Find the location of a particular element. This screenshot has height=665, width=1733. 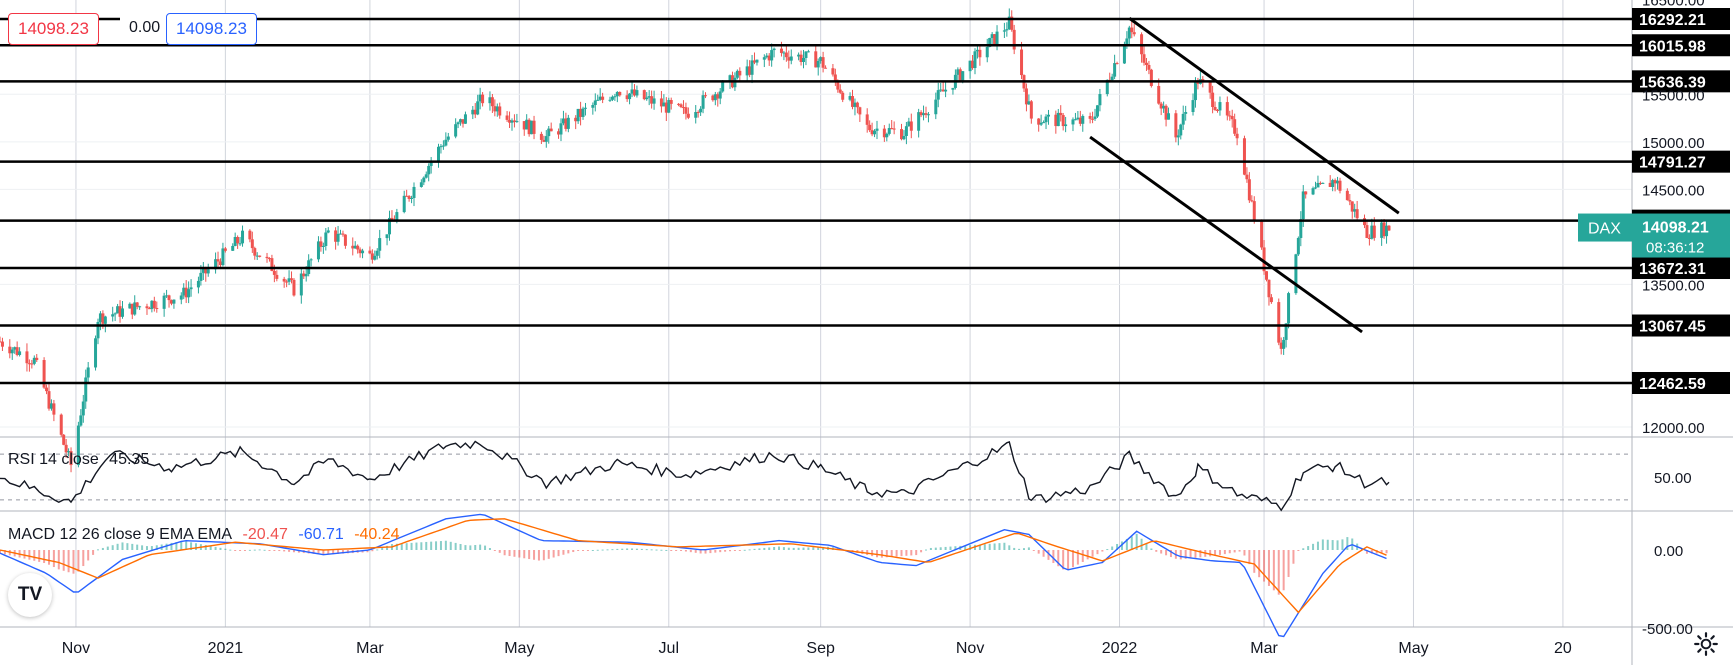

symbol-label: DAX is located at coordinates (1604, 229).